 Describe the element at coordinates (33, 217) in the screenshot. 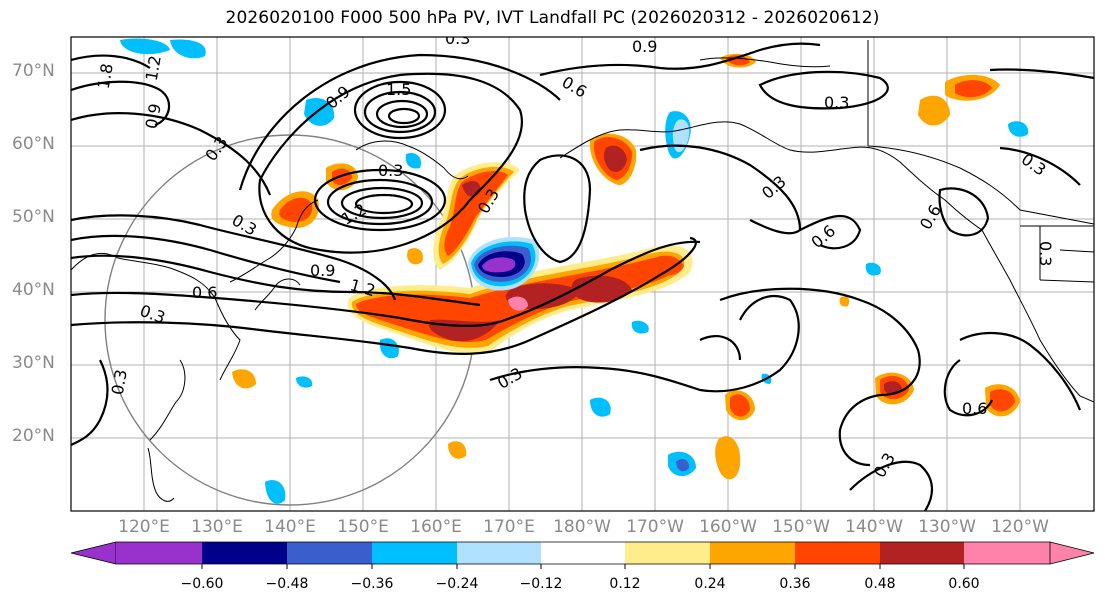

I see `latitude-label: 50°N` at that location.